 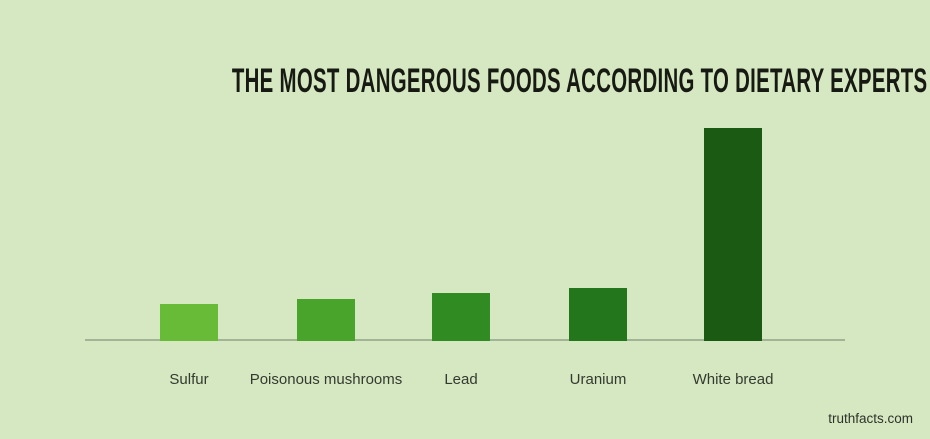 What do you see at coordinates (870, 418) in the screenshot?
I see `watermark-truthfacts: truthfacts.com` at bounding box center [870, 418].